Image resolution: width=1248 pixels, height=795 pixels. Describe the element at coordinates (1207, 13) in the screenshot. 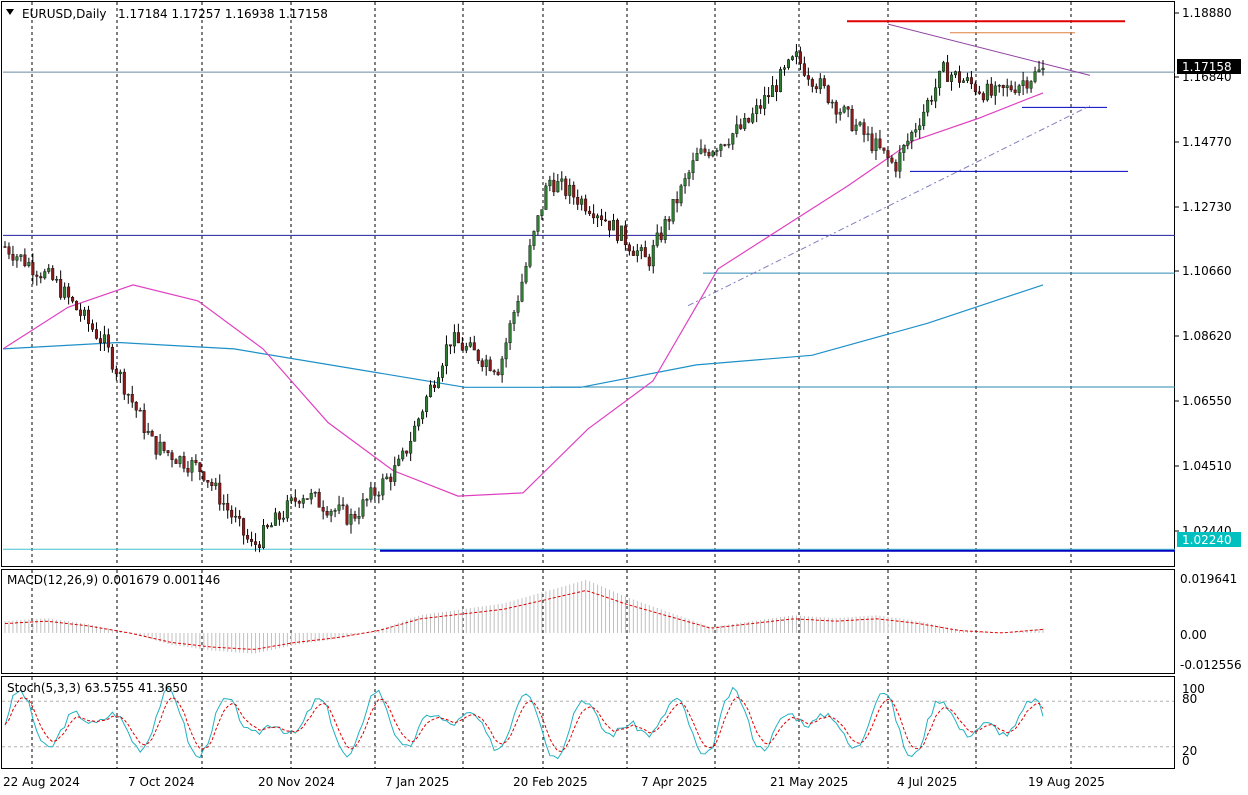

I see `price-tick-label: 1.18880` at that location.